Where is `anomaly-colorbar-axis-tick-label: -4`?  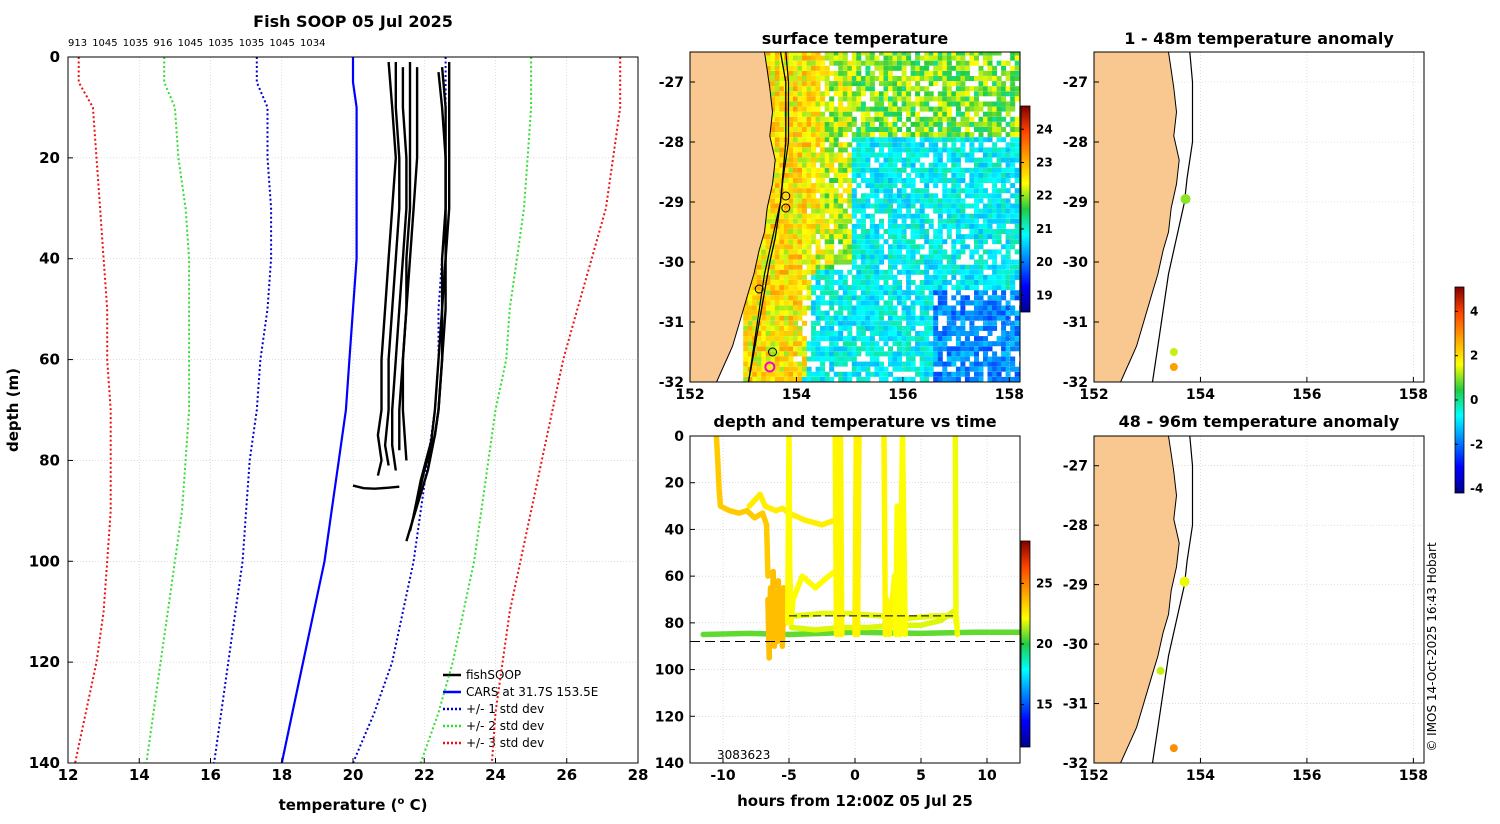 anomaly-colorbar-axis-tick-label: -4 is located at coordinates (1476, 489).